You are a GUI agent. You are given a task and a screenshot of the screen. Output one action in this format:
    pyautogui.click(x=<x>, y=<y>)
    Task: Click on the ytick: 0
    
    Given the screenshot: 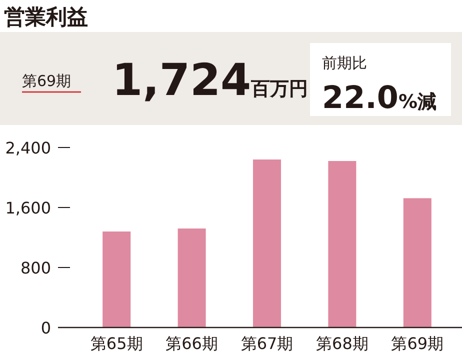 What is the action you would take?
    pyautogui.click(x=45, y=328)
    